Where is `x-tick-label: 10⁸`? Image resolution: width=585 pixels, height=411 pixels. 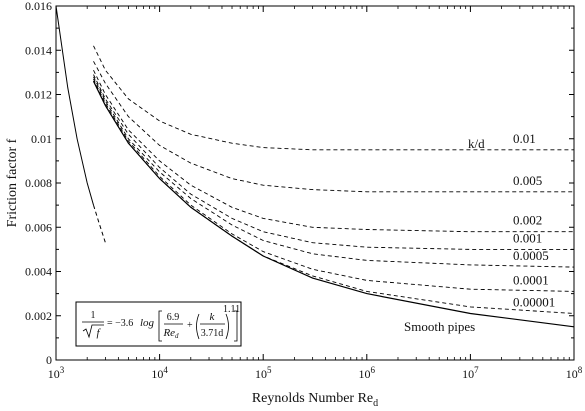 x-tick-label: 10⁸ is located at coordinates (574, 373).